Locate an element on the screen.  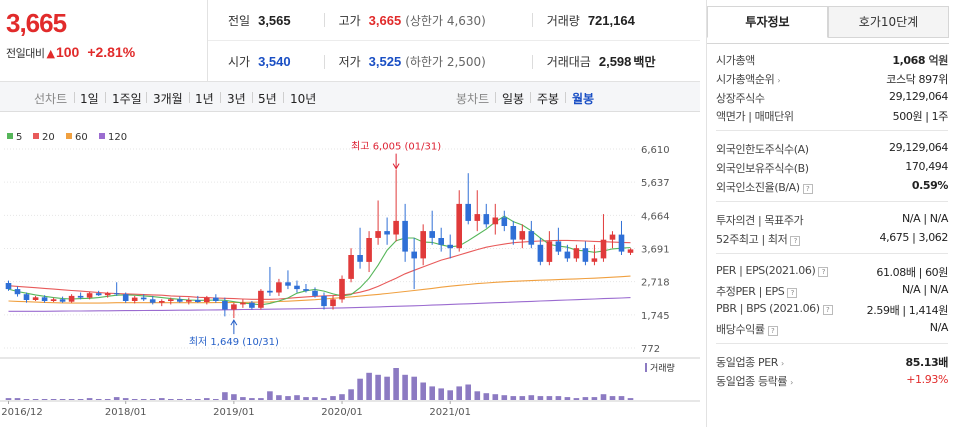
x-tick-label: 2016/12 is located at coordinates (22, 412).